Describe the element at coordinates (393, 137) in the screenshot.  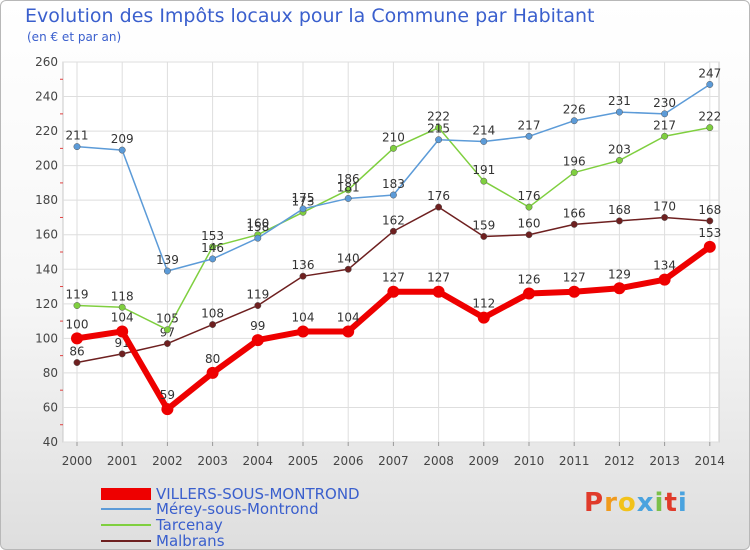
I see `data-label: 210` at that location.